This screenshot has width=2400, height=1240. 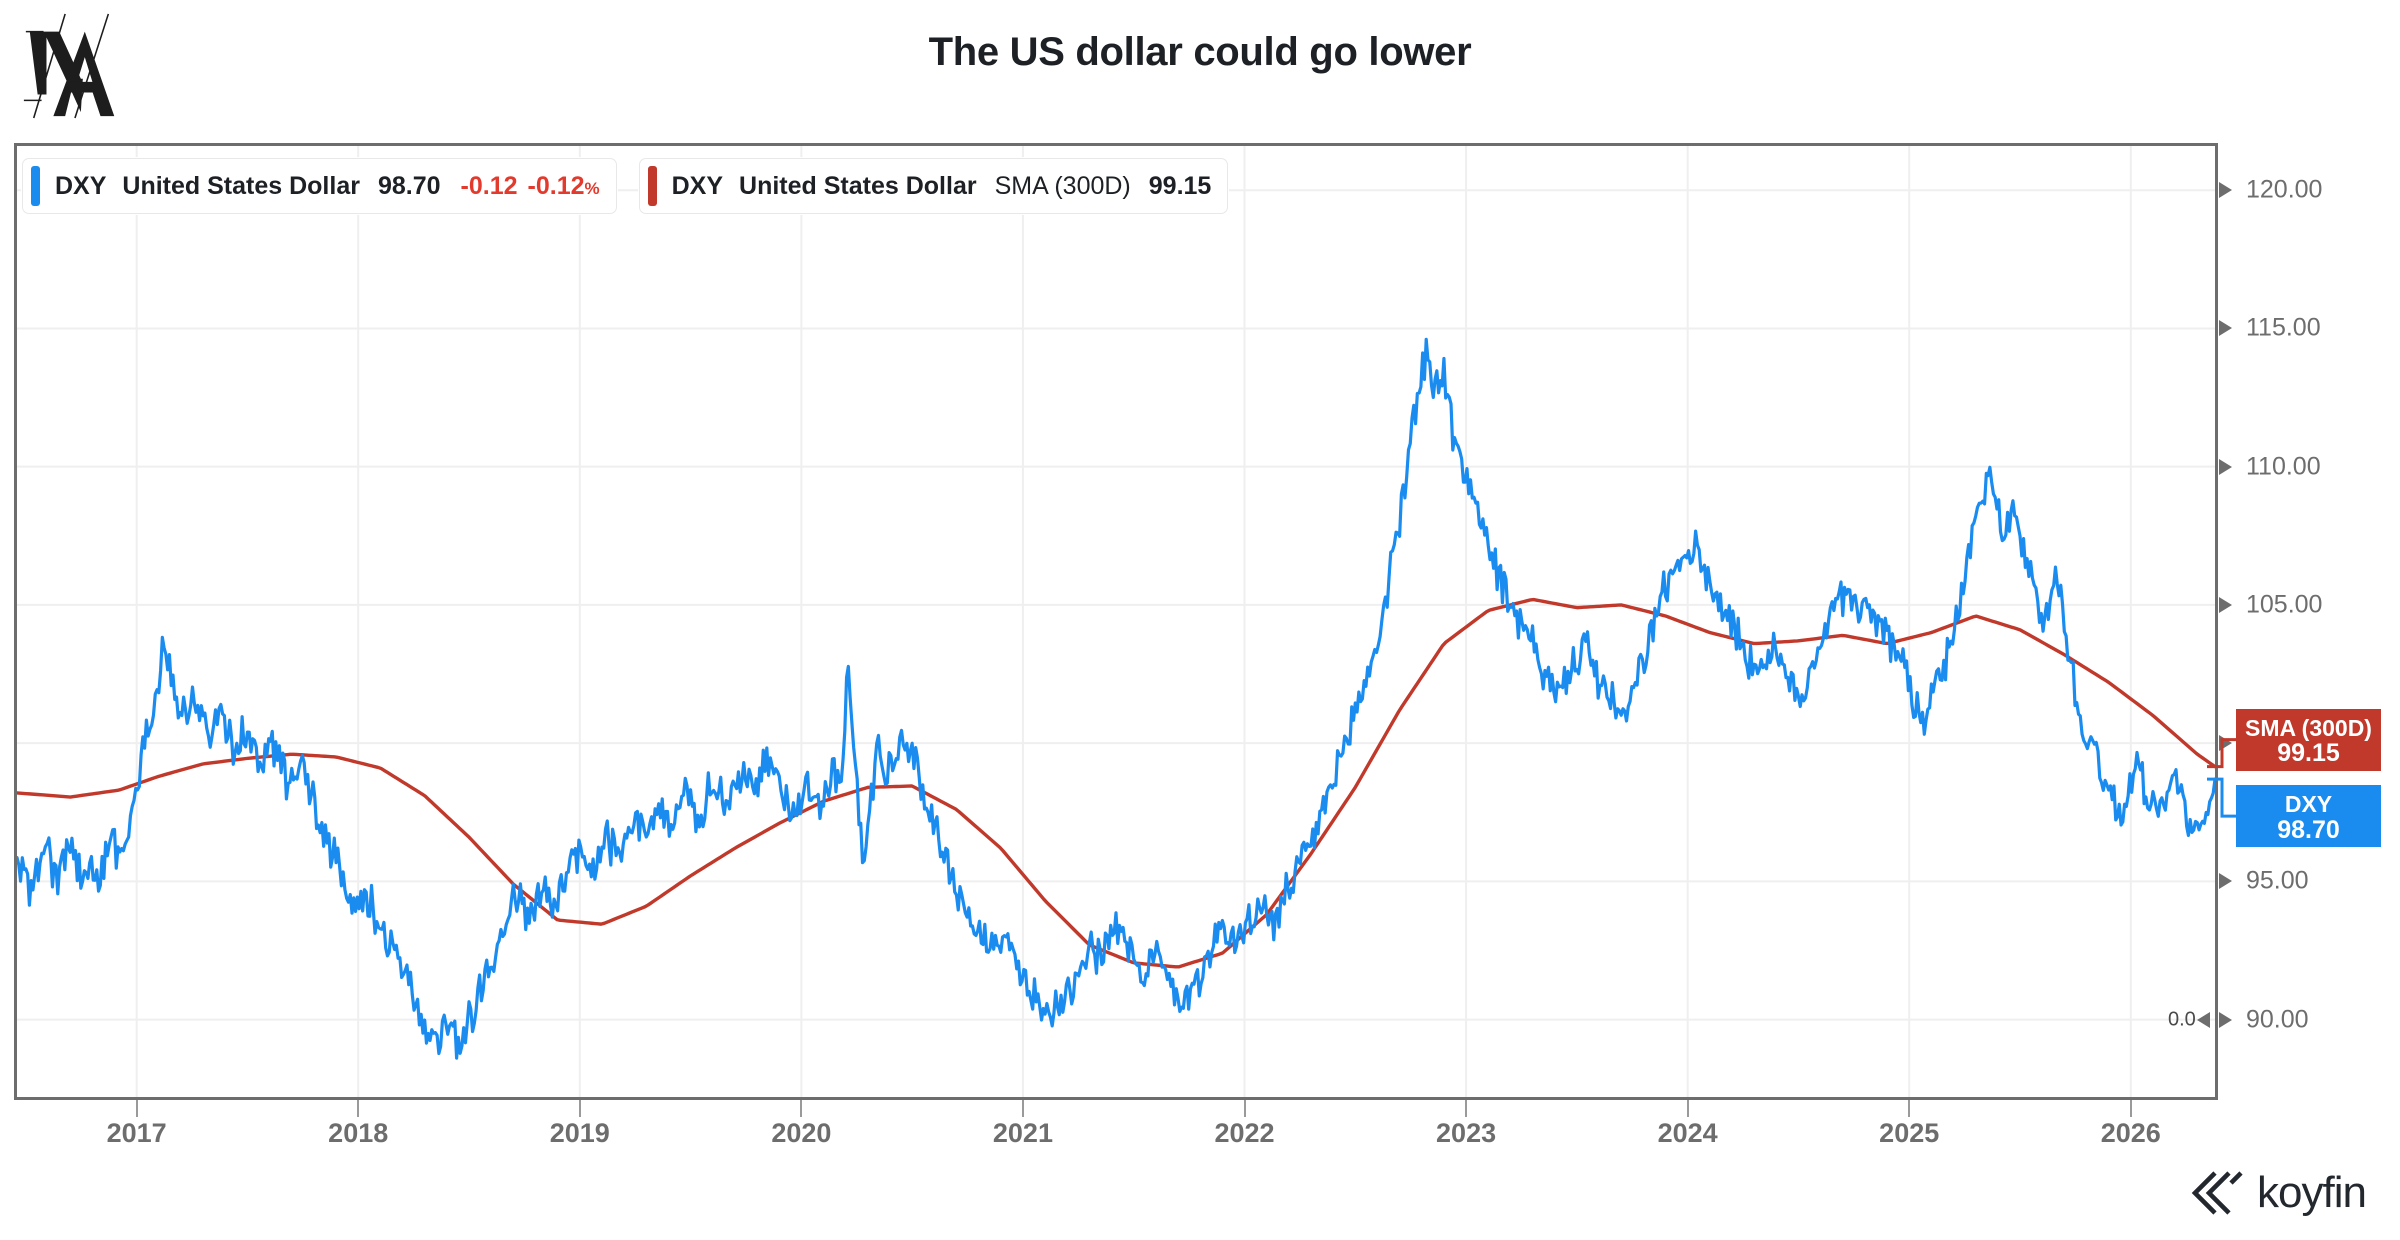 I want to click on x-axis-tick-label: 2021, so click(x=1022, y=1133).